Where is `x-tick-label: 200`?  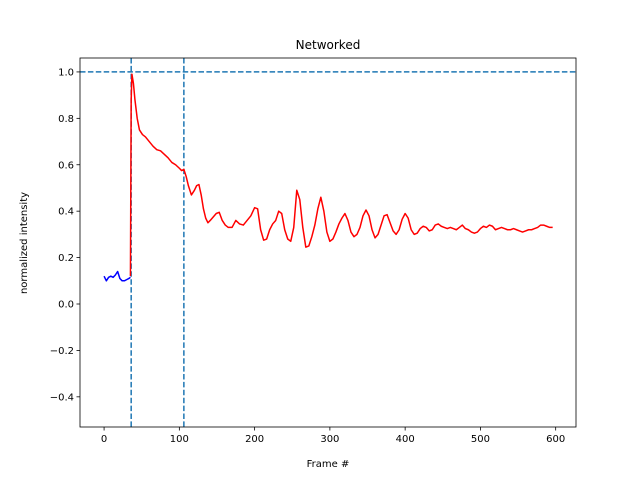 x-tick-label: 200 is located at coordinates (254, 439).